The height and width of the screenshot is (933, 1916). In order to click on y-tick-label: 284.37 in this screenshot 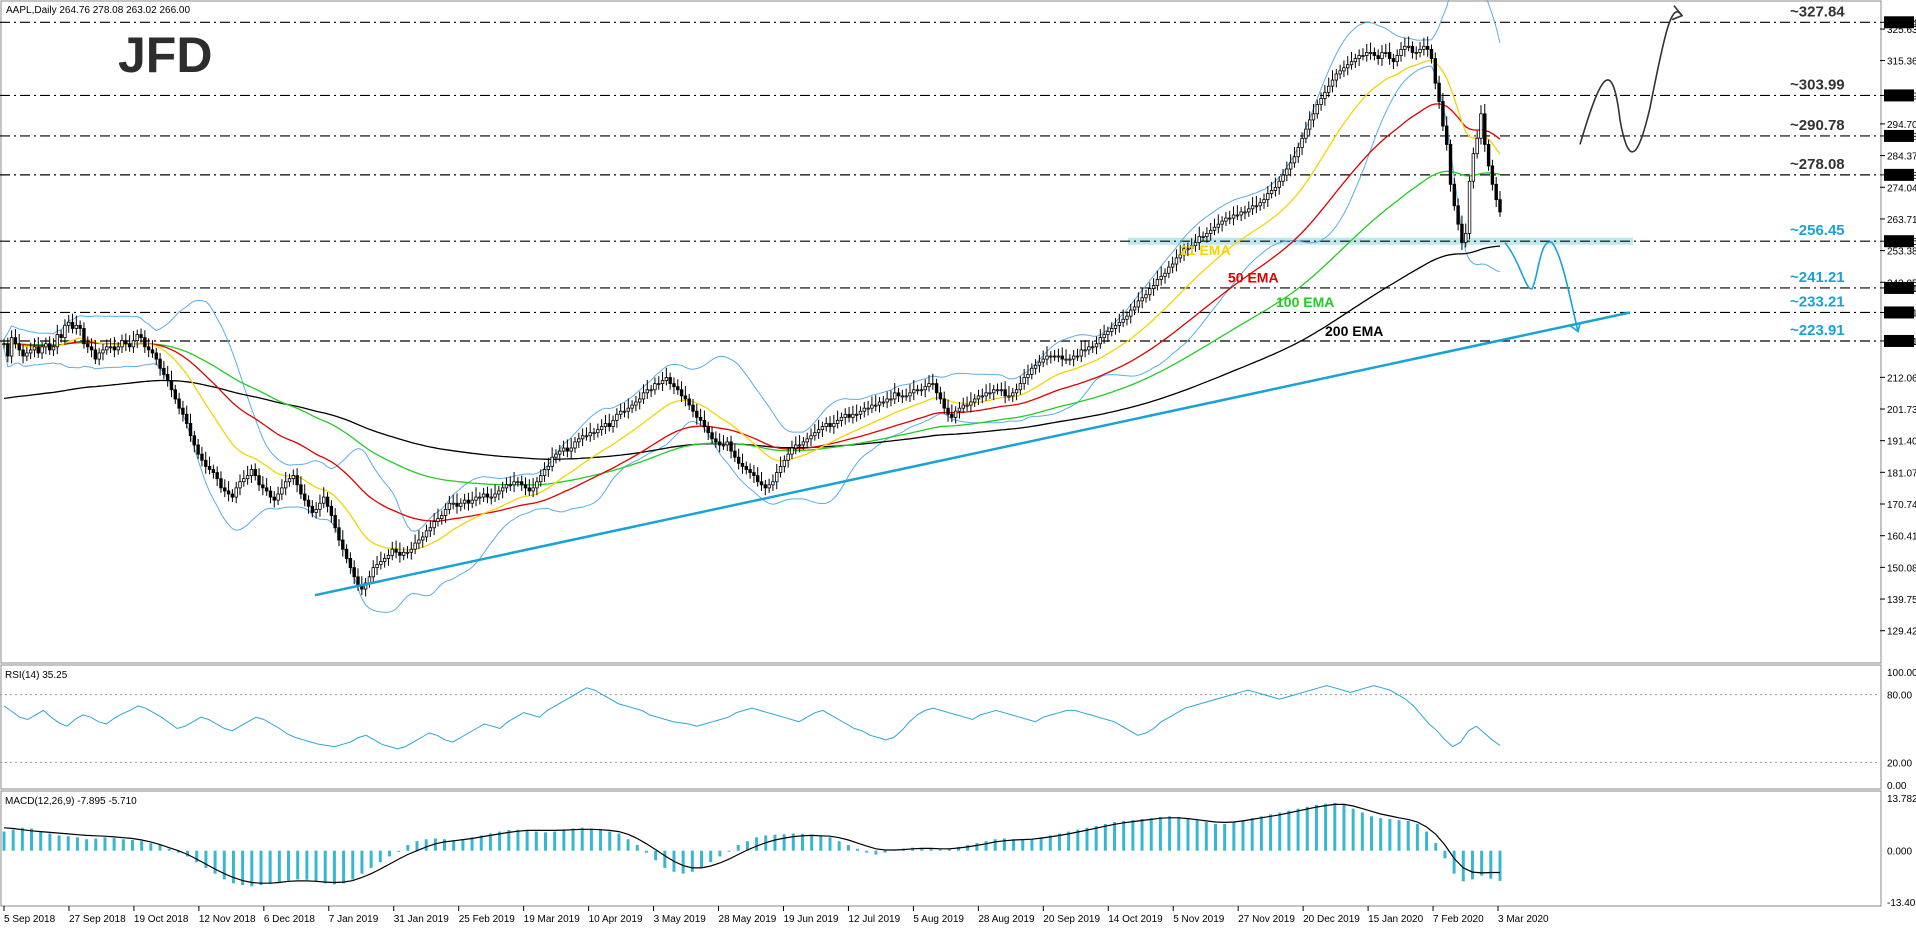, I will do `click(1901, 157)`.